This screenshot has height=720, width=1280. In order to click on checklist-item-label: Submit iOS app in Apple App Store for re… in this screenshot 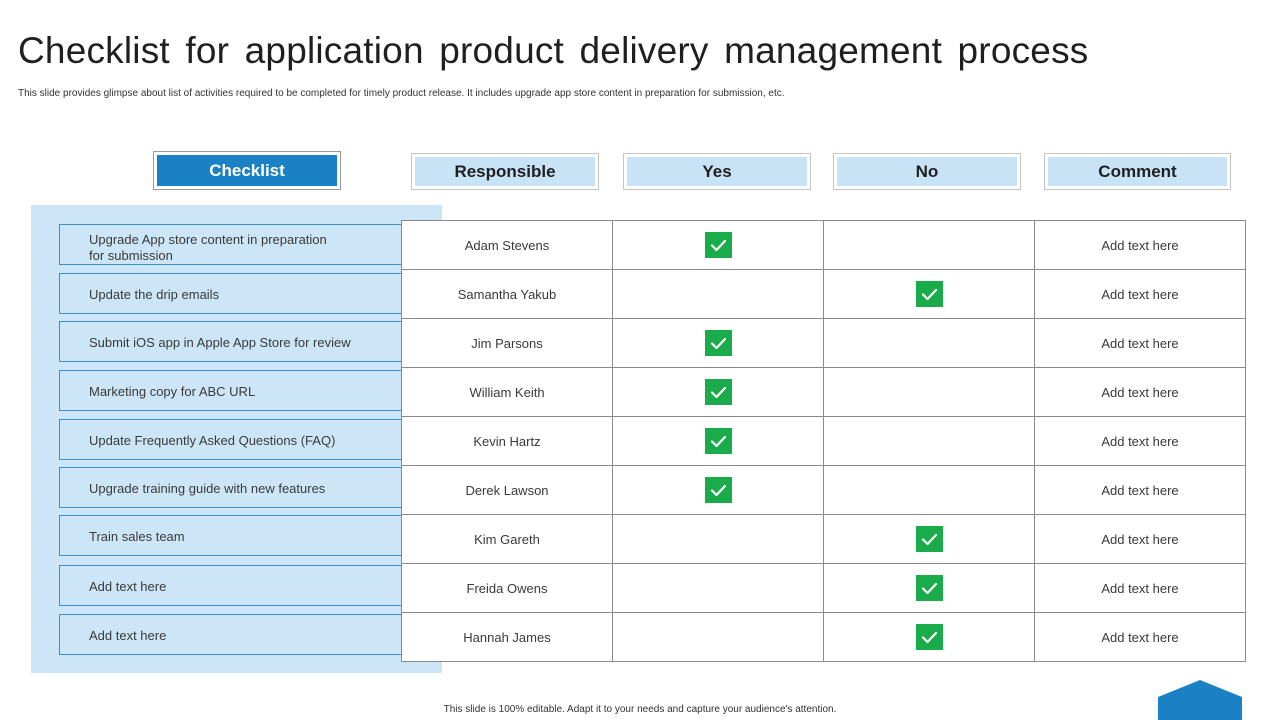, I will do `click(220, 342)`.